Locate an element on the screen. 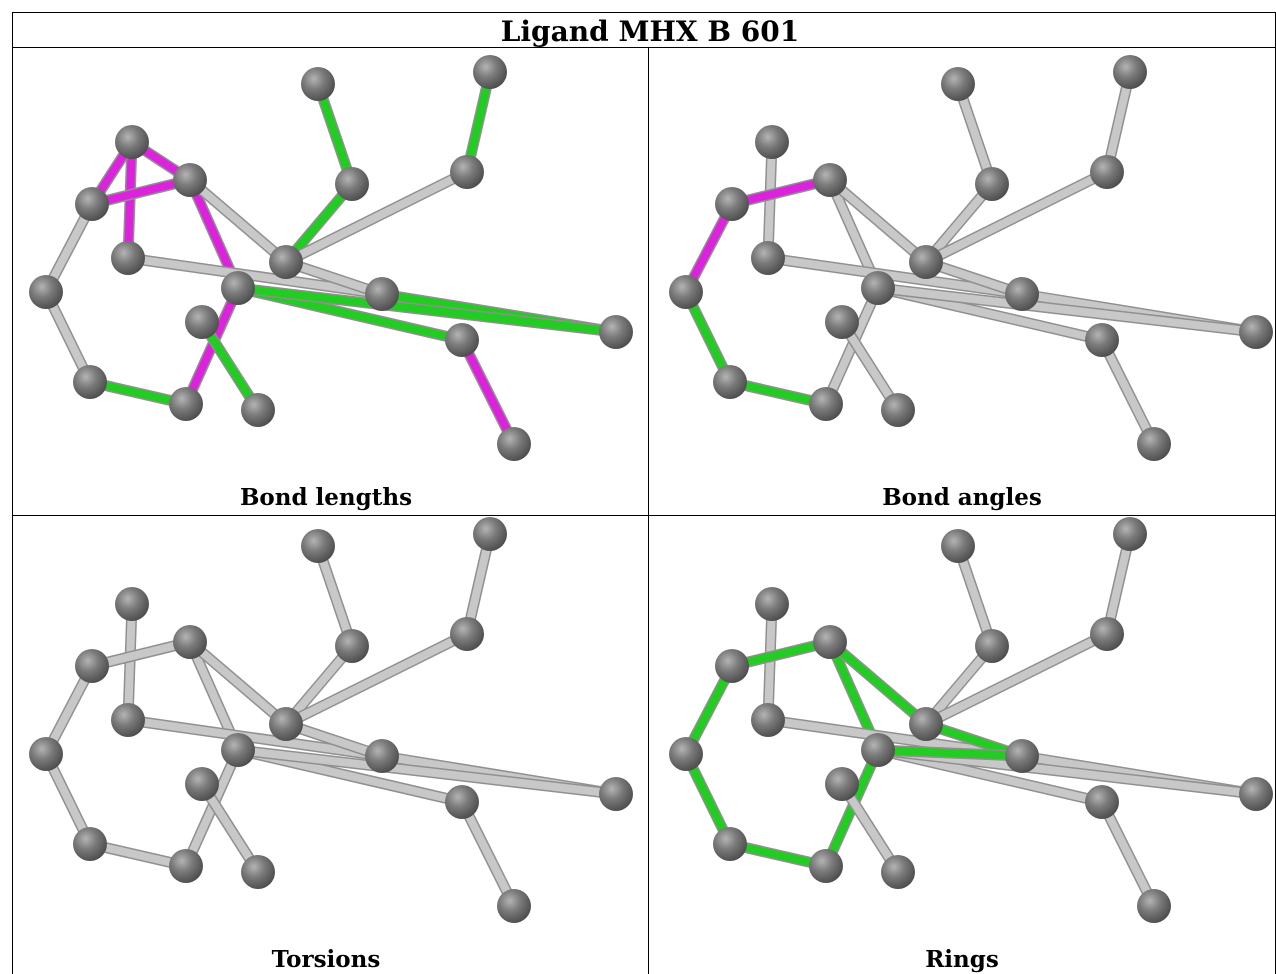  bond-highlight is located at coordinates (950, 753).